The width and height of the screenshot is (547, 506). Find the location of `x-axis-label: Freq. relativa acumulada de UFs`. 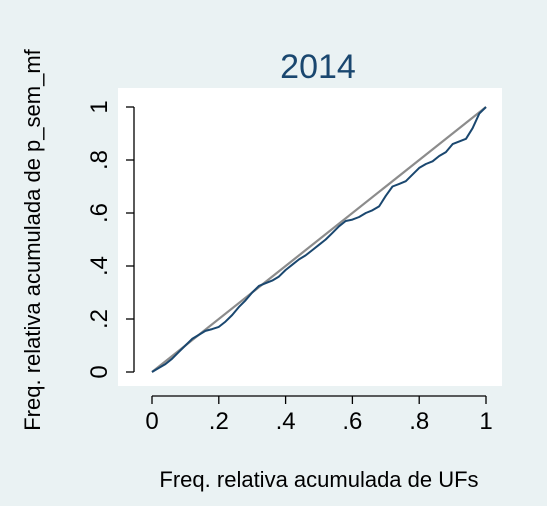

x-axis-label: Freq. relativa acumulada de UFs is located at coordinates (318, 479).